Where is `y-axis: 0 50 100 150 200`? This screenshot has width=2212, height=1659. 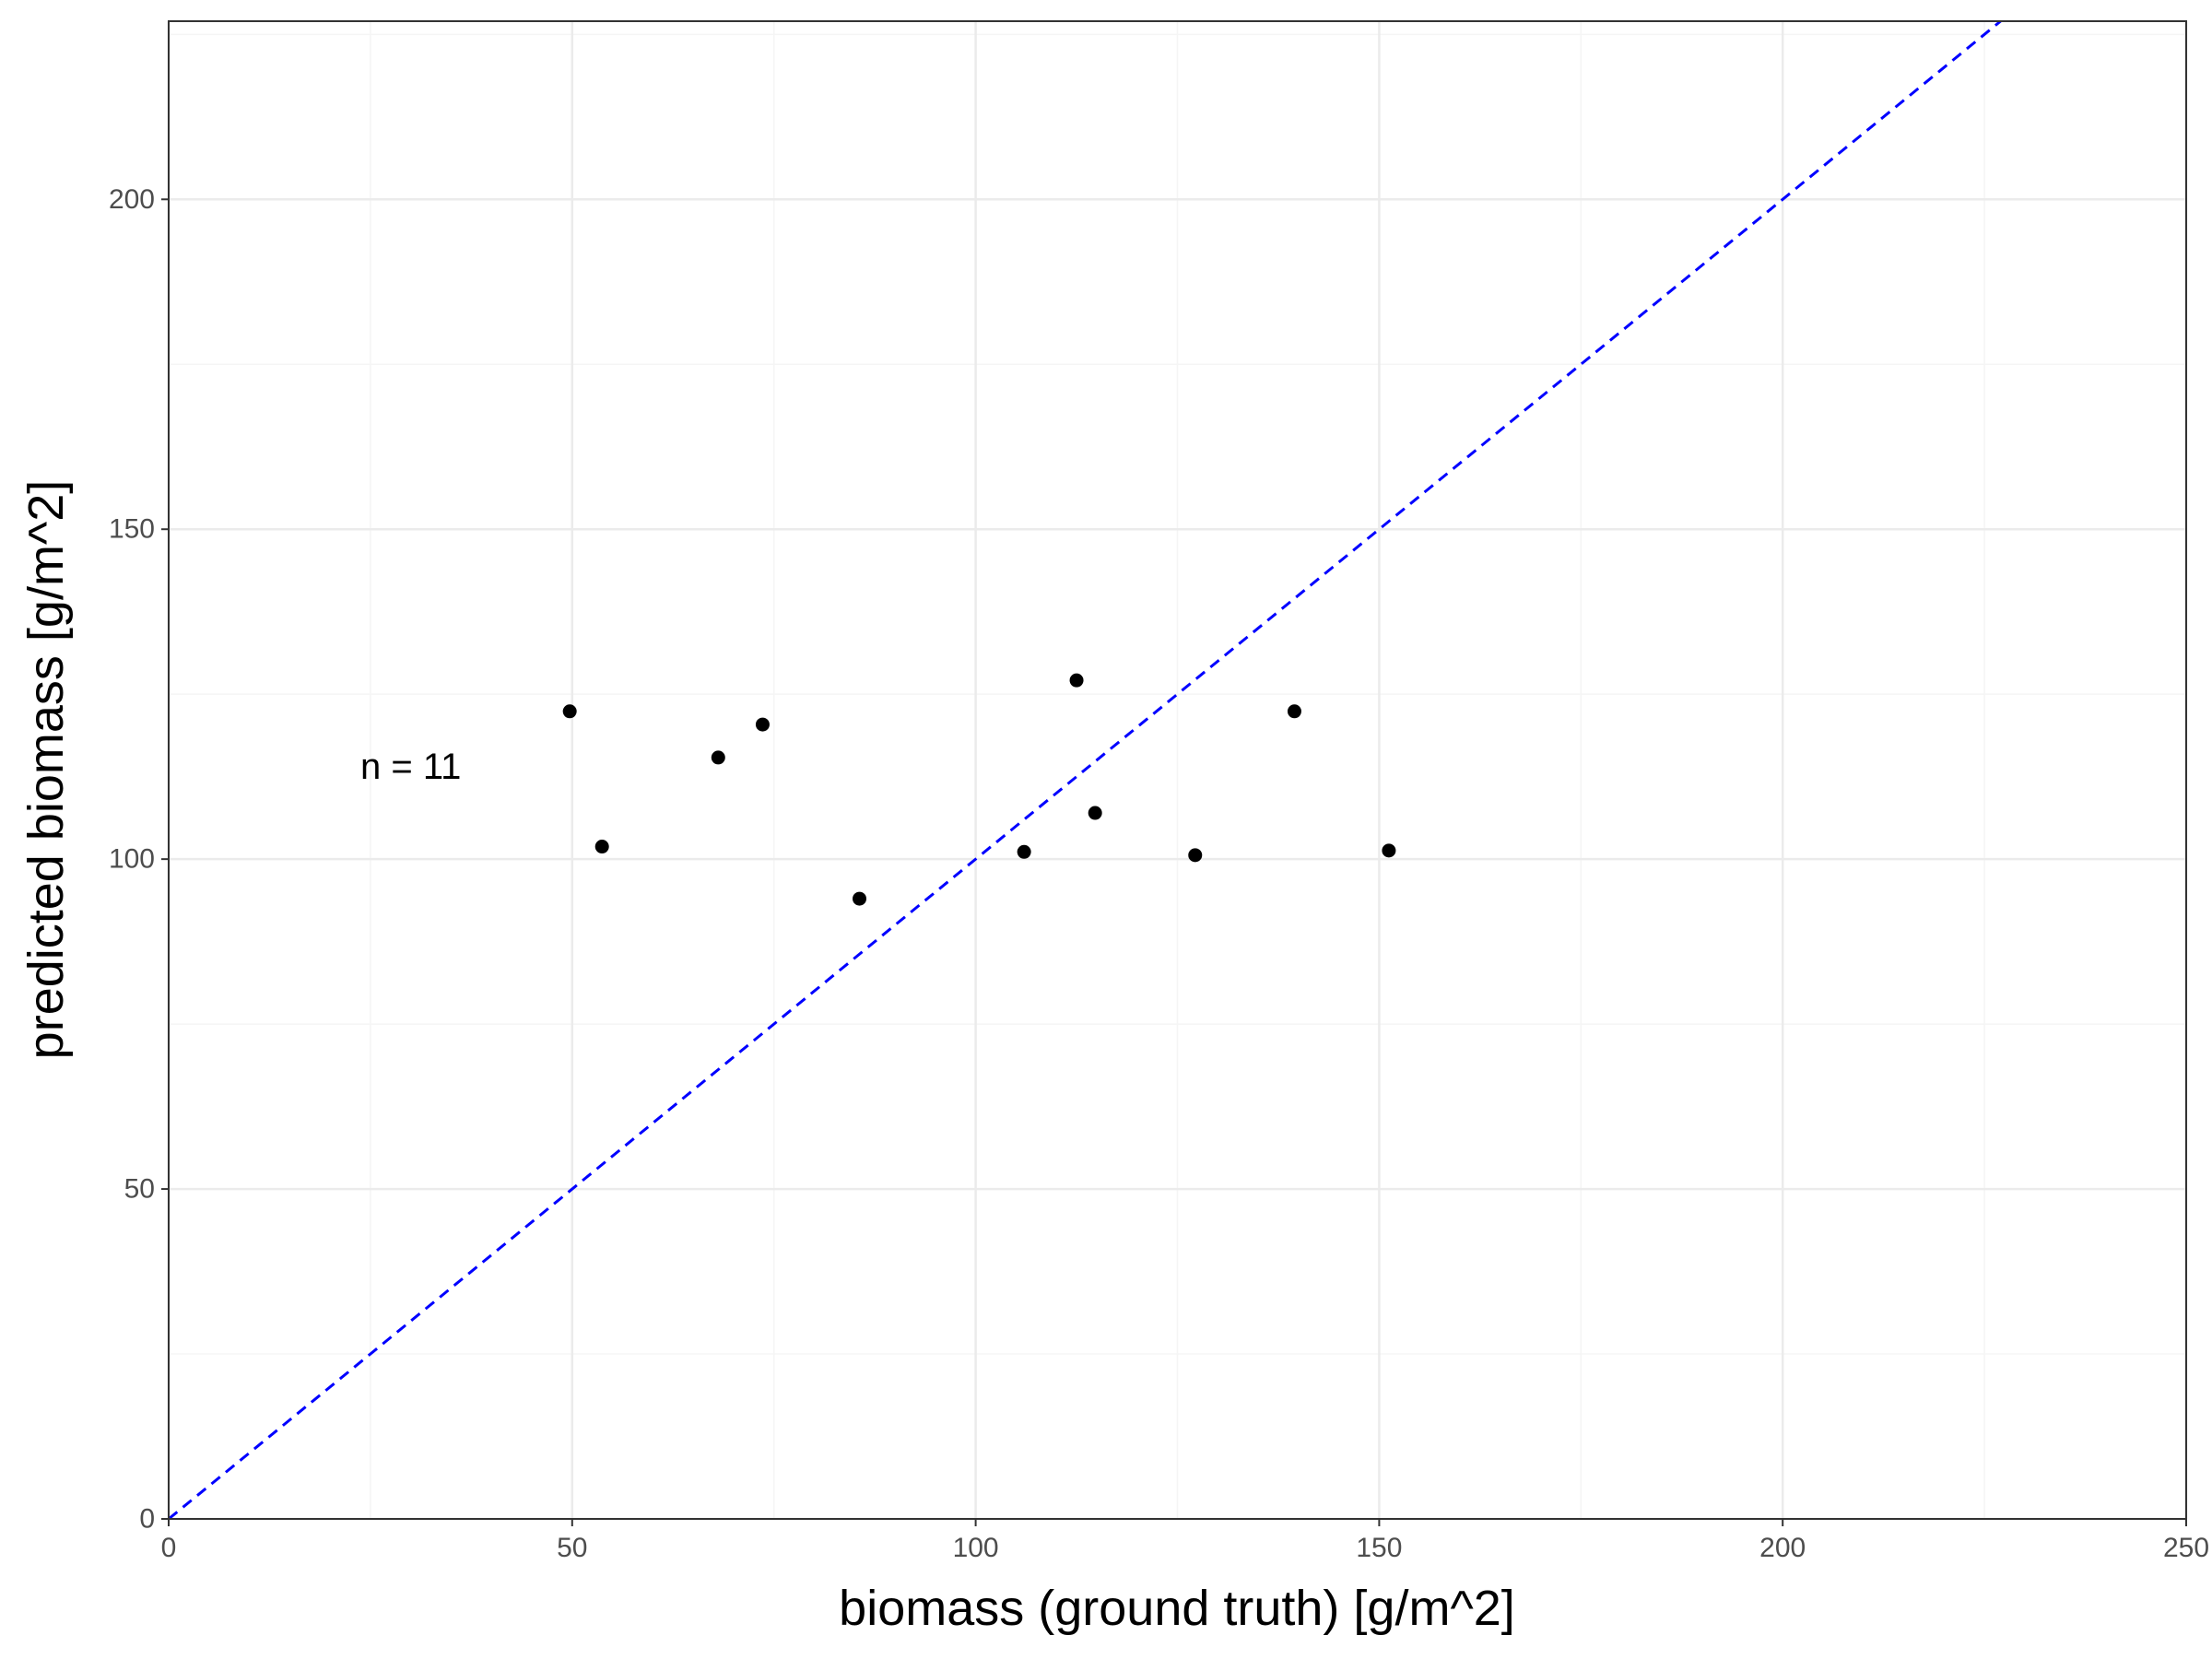 y-axis: 0 50 100 150 200 is located at coordinates (139, 859).